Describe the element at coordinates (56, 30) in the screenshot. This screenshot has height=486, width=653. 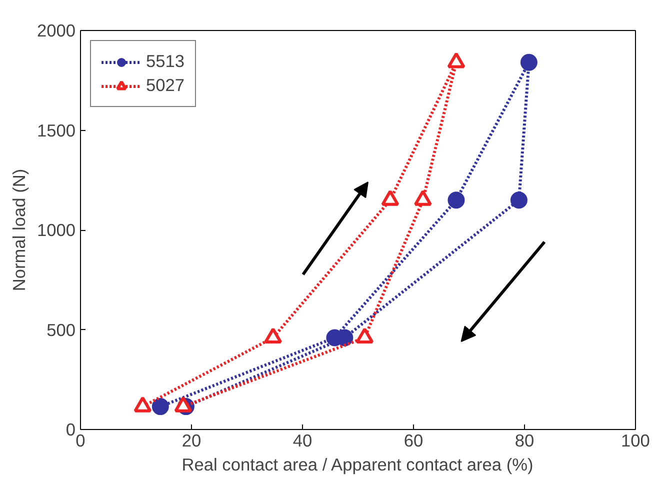
I see `y-tick-label: 2000` at that location.